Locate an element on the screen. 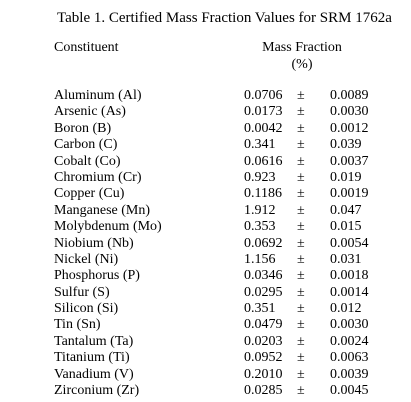 The width and height of the screenshot is (411, 402). mass-fraction-value: 0.923 is located at coordinates (260, 177).